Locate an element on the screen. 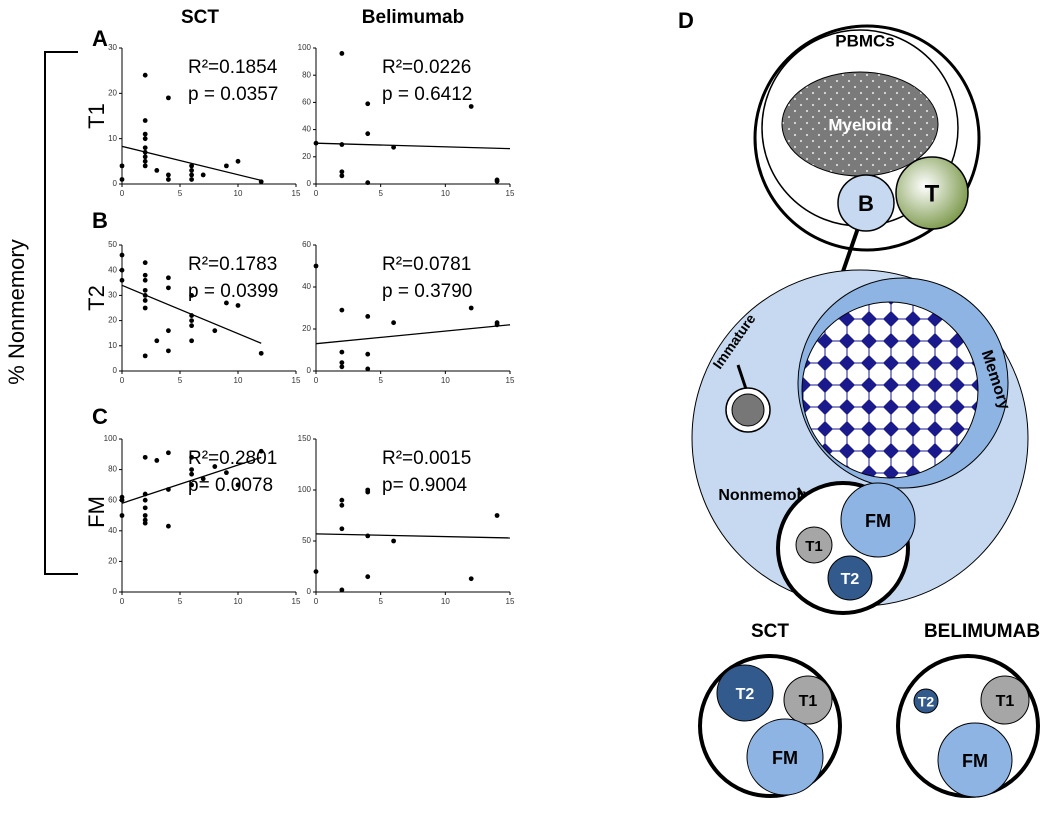 This screenshot has height=817, width=1050. label: BELIMUMAB is located at coordinates (982, 631).